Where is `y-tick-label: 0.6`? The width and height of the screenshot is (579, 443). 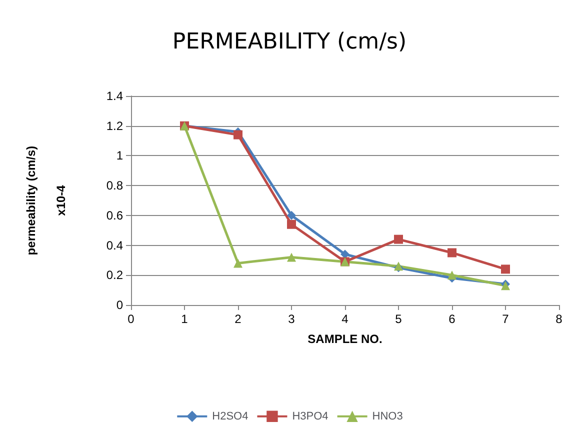
y-tick-label: 0.6 is located at coordinates (115, 215).